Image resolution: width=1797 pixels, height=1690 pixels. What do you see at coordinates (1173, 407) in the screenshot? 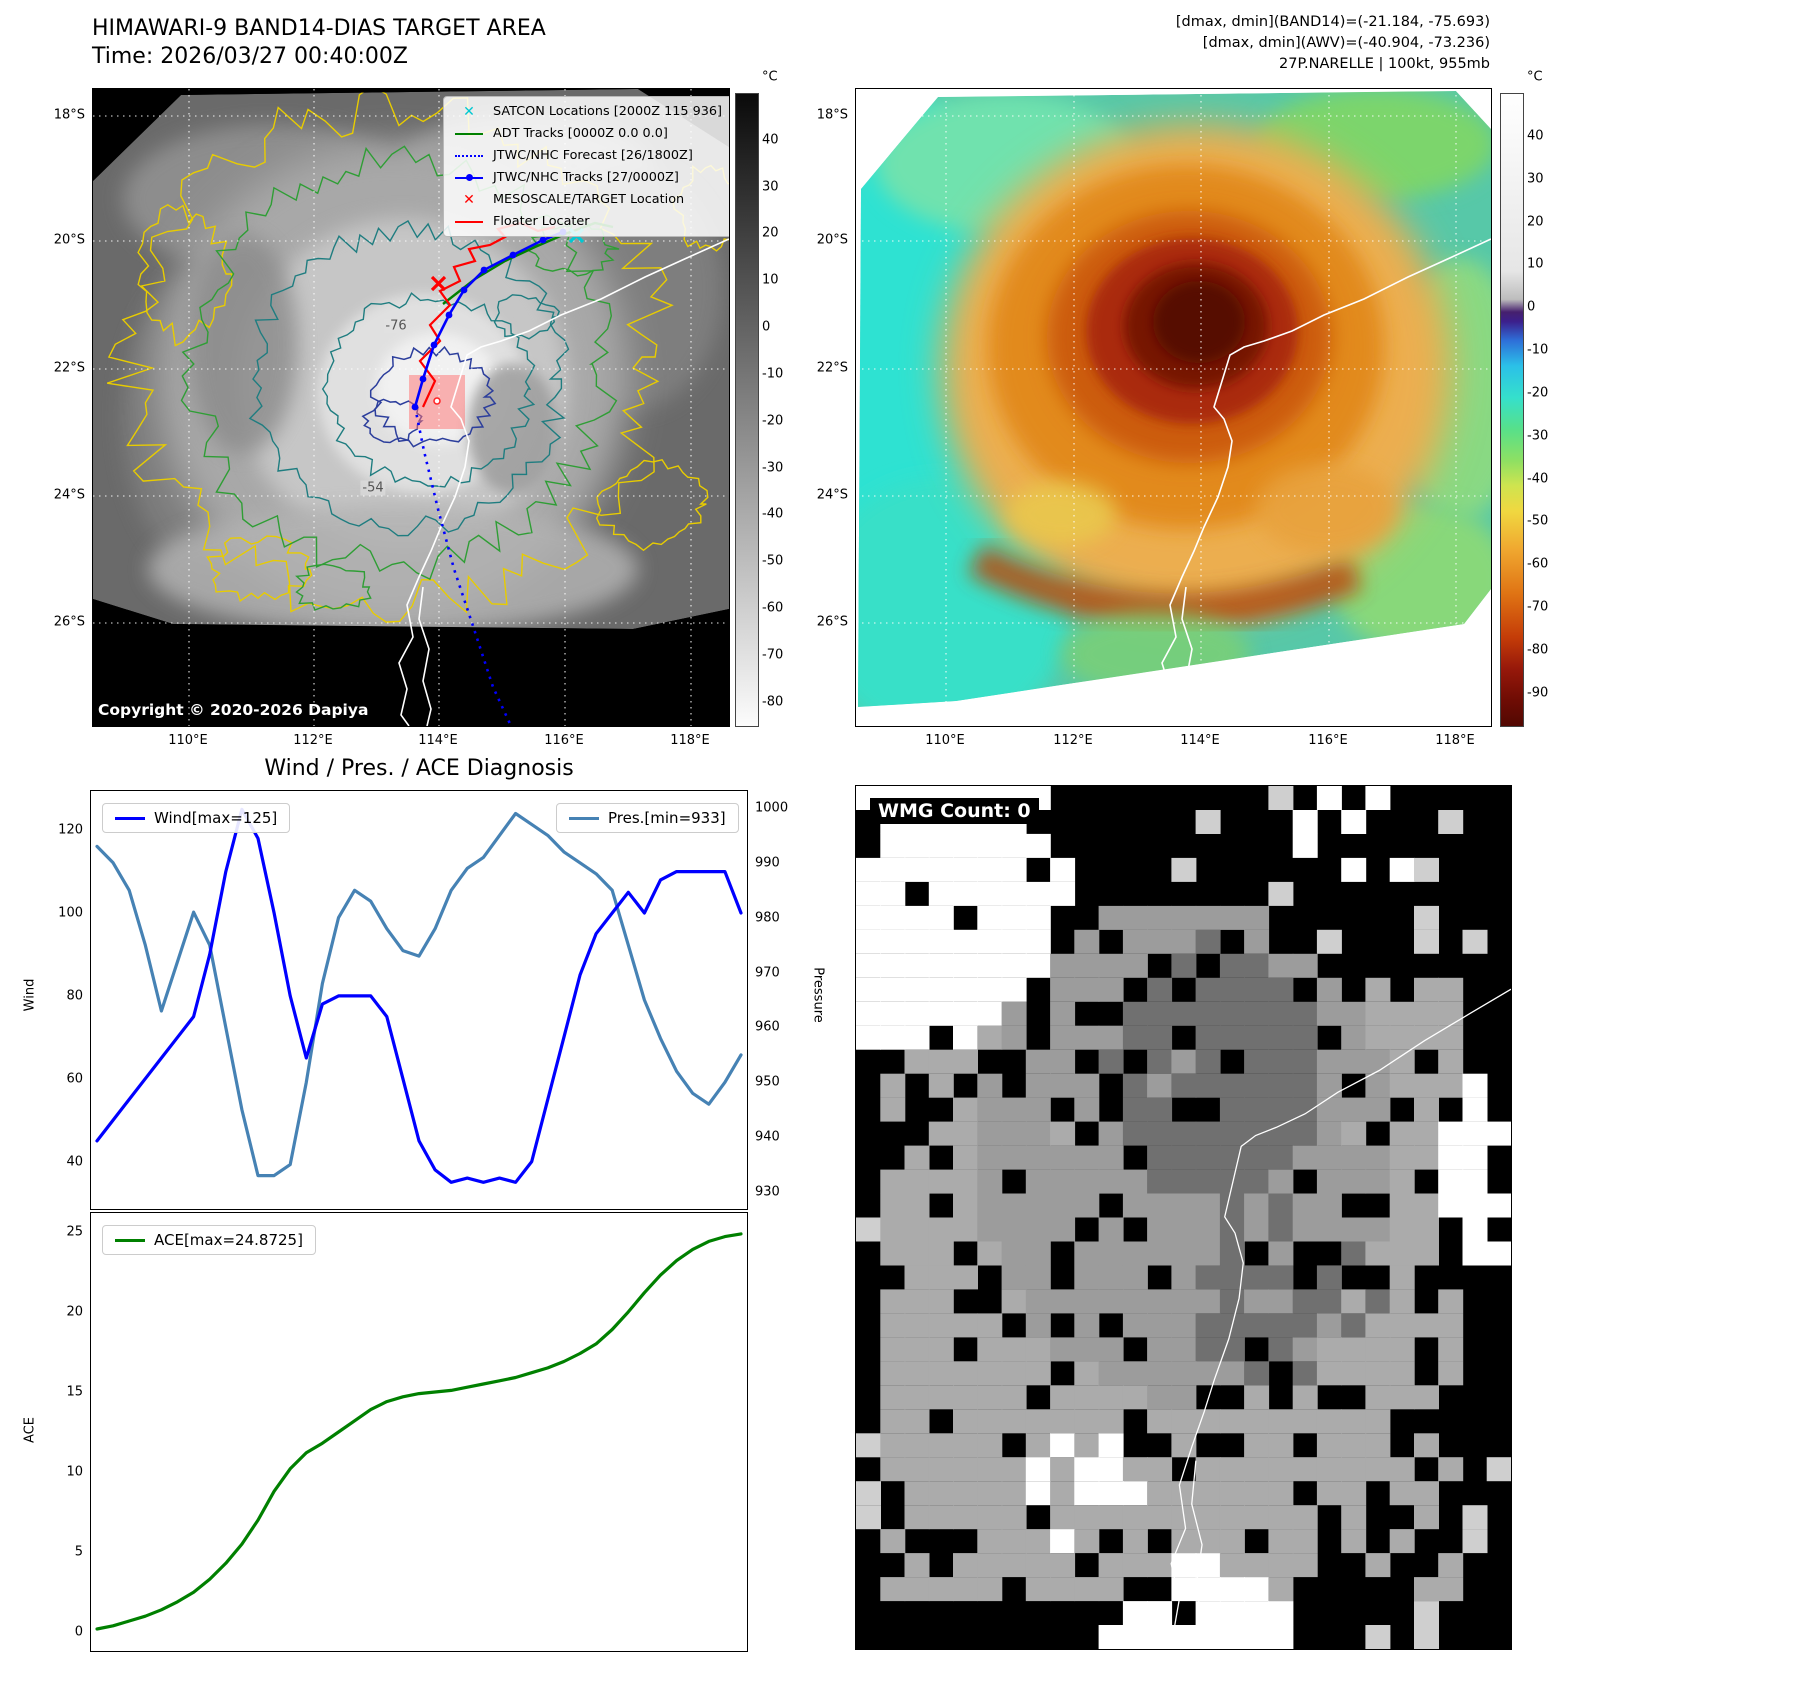
I see `awv-map-panel` at bounding box center [1173, 407].